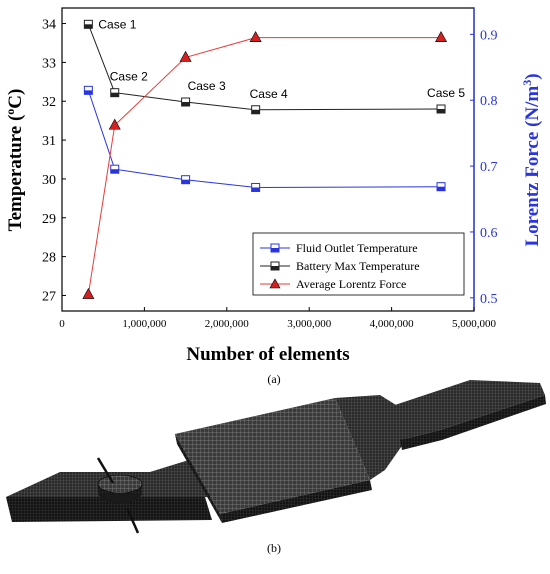  I want to click on annotation-case-5: Case 5, so click(446, 93).